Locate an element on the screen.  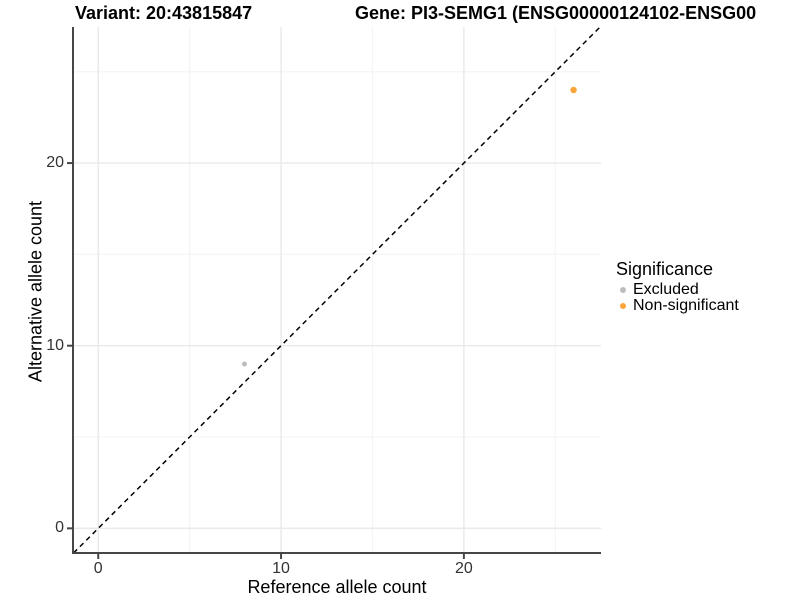
y-axis-title: Alternative allele count is located at coordinates (35, 291).